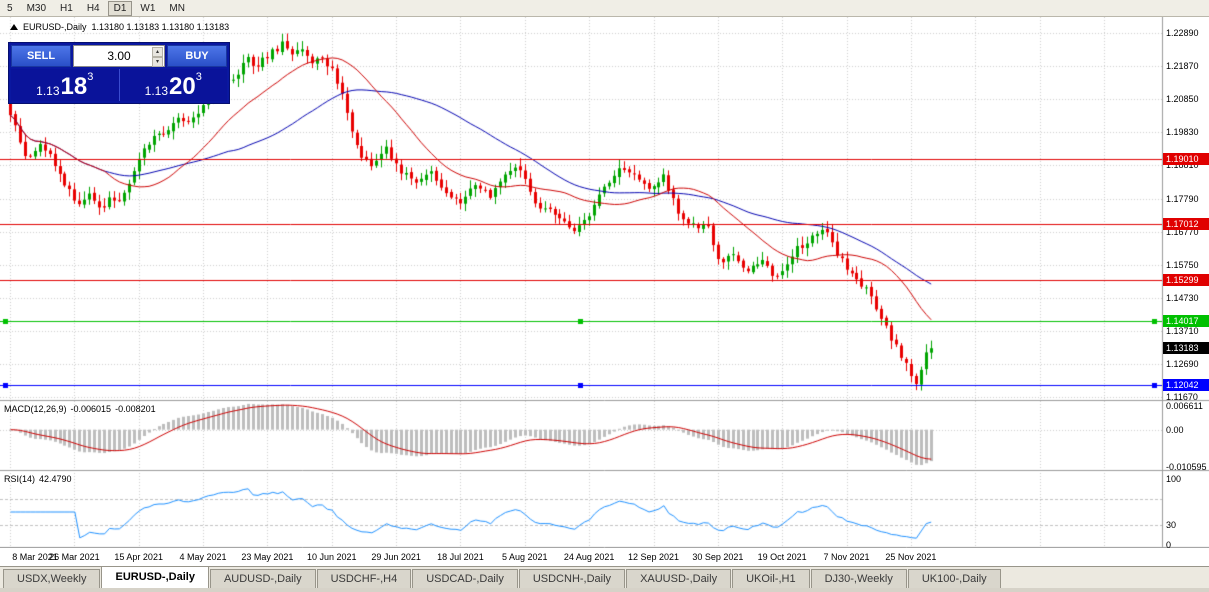 The width and height of the screenshot is (1209, 592). I want to click on tab-usdchf-h4: USDCHF-,H4, so click(364, 578).